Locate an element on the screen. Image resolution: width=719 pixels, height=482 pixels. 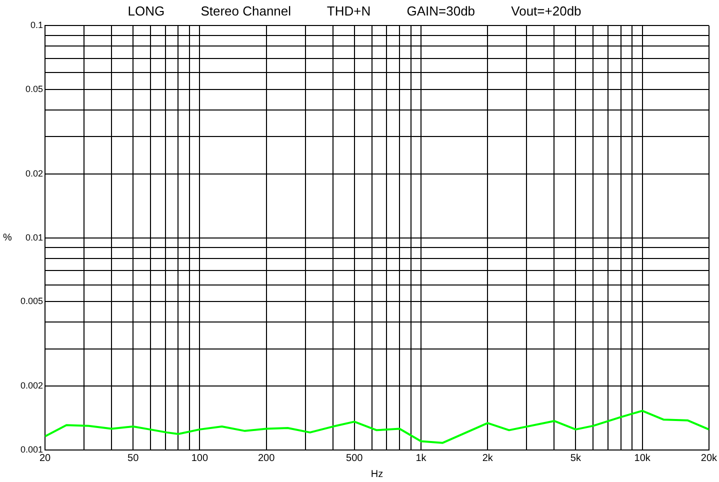
y-tick-label: 0.1 is located at coordinates (36, 25).